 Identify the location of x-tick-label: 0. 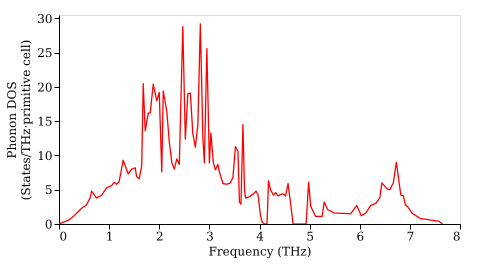
(64, 237).